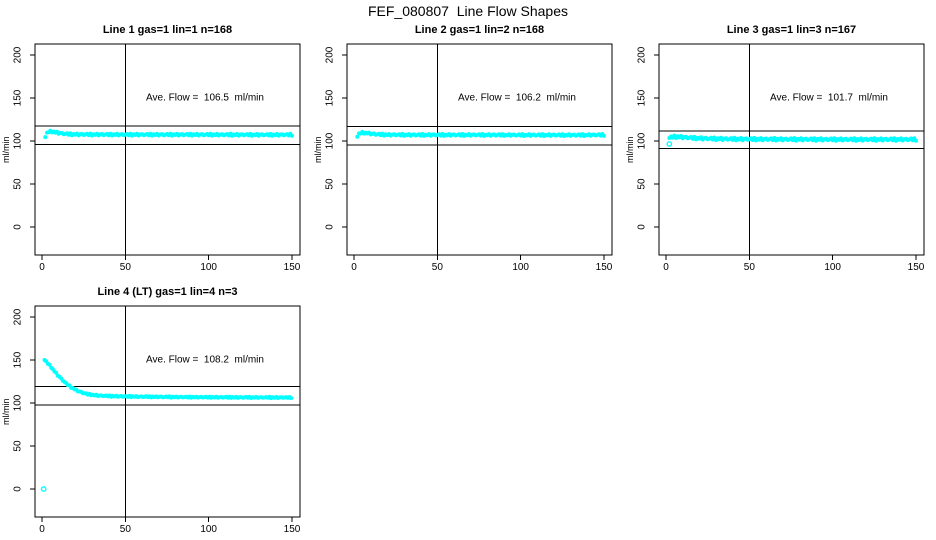  What do you see at coordinates (205, 360) in the screenshot?
I see `ave-flow-annotation: Ave. Flow = 108.2 ml/min` at bounding box center [205, 360].